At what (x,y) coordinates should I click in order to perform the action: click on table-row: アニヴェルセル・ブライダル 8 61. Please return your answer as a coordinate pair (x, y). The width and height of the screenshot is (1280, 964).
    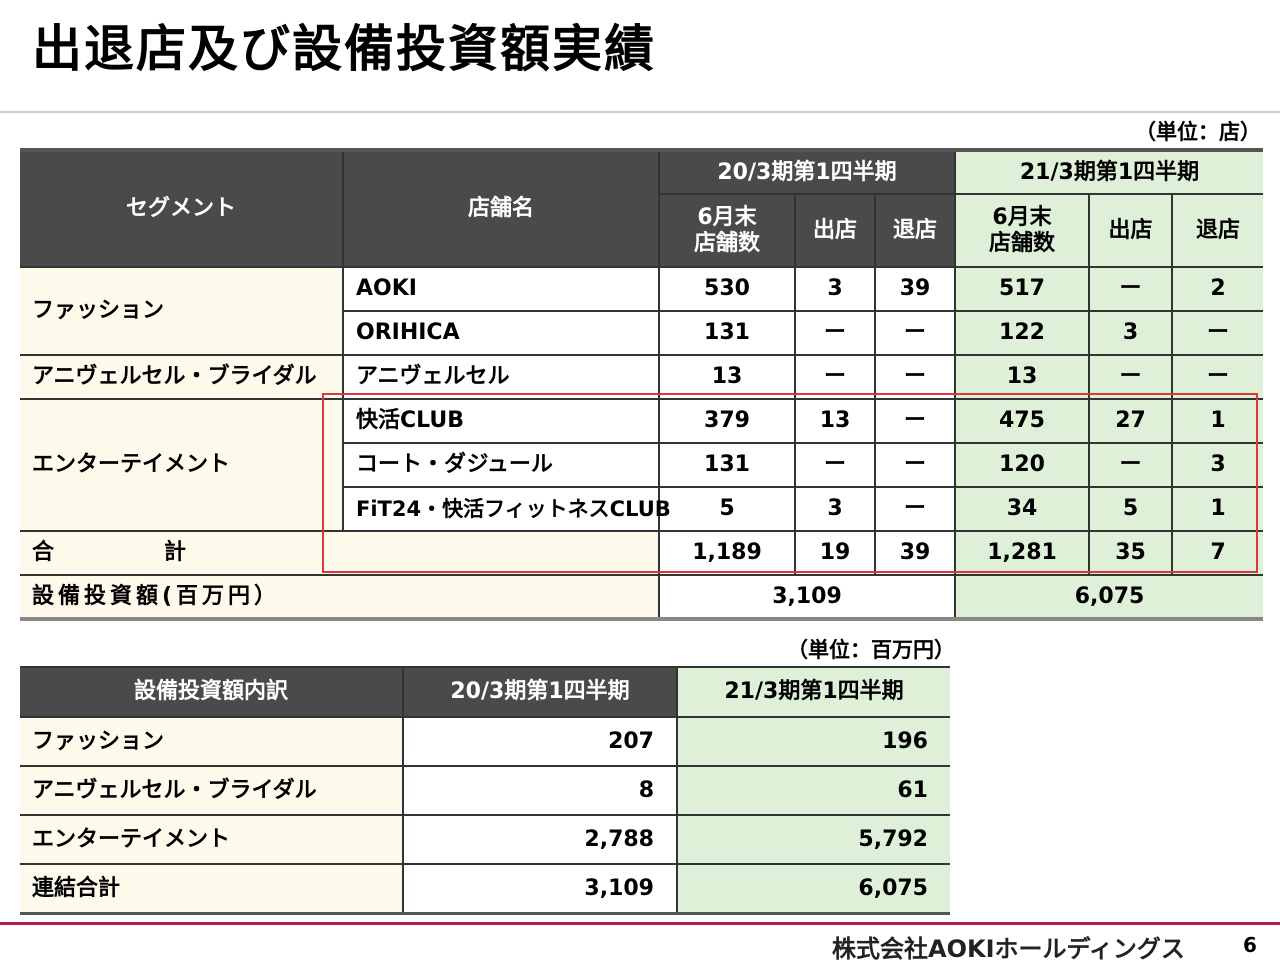
    Looking at the image, I should click on (485, 790).